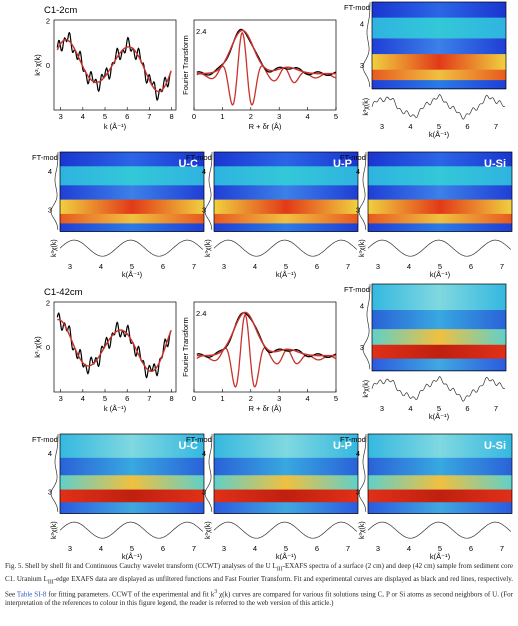 The width and height of the screenshot is (518, 626). What do you see at coordinates (31, 593) in the screenshot?
I see `caption-table-link: Table SI-8` at bounding box center [31, 593].